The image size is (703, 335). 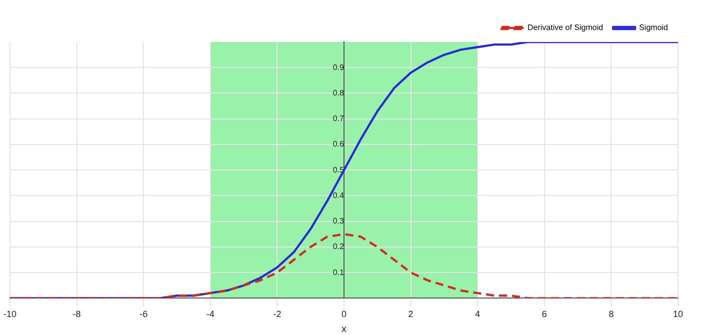 I want to click on x-tick-label: -6, so click(x=144, y=314).